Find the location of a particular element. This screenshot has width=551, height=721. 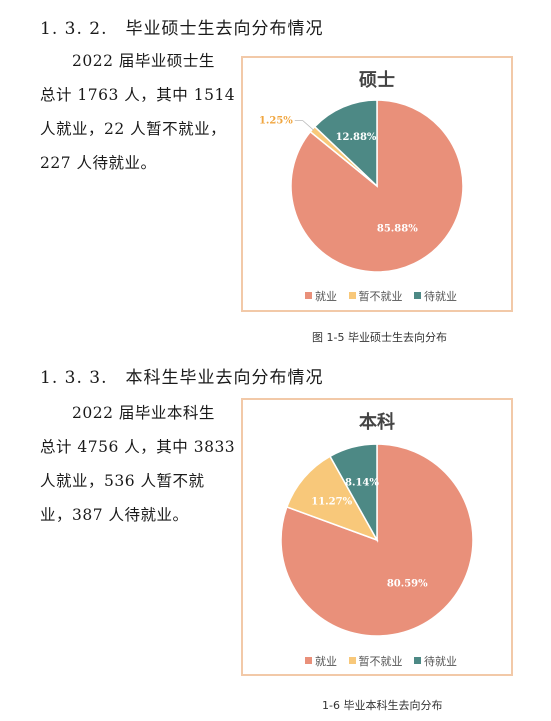

paragraph-line: 人就业，536 人暂不就 is located at coordinates (122, 481).